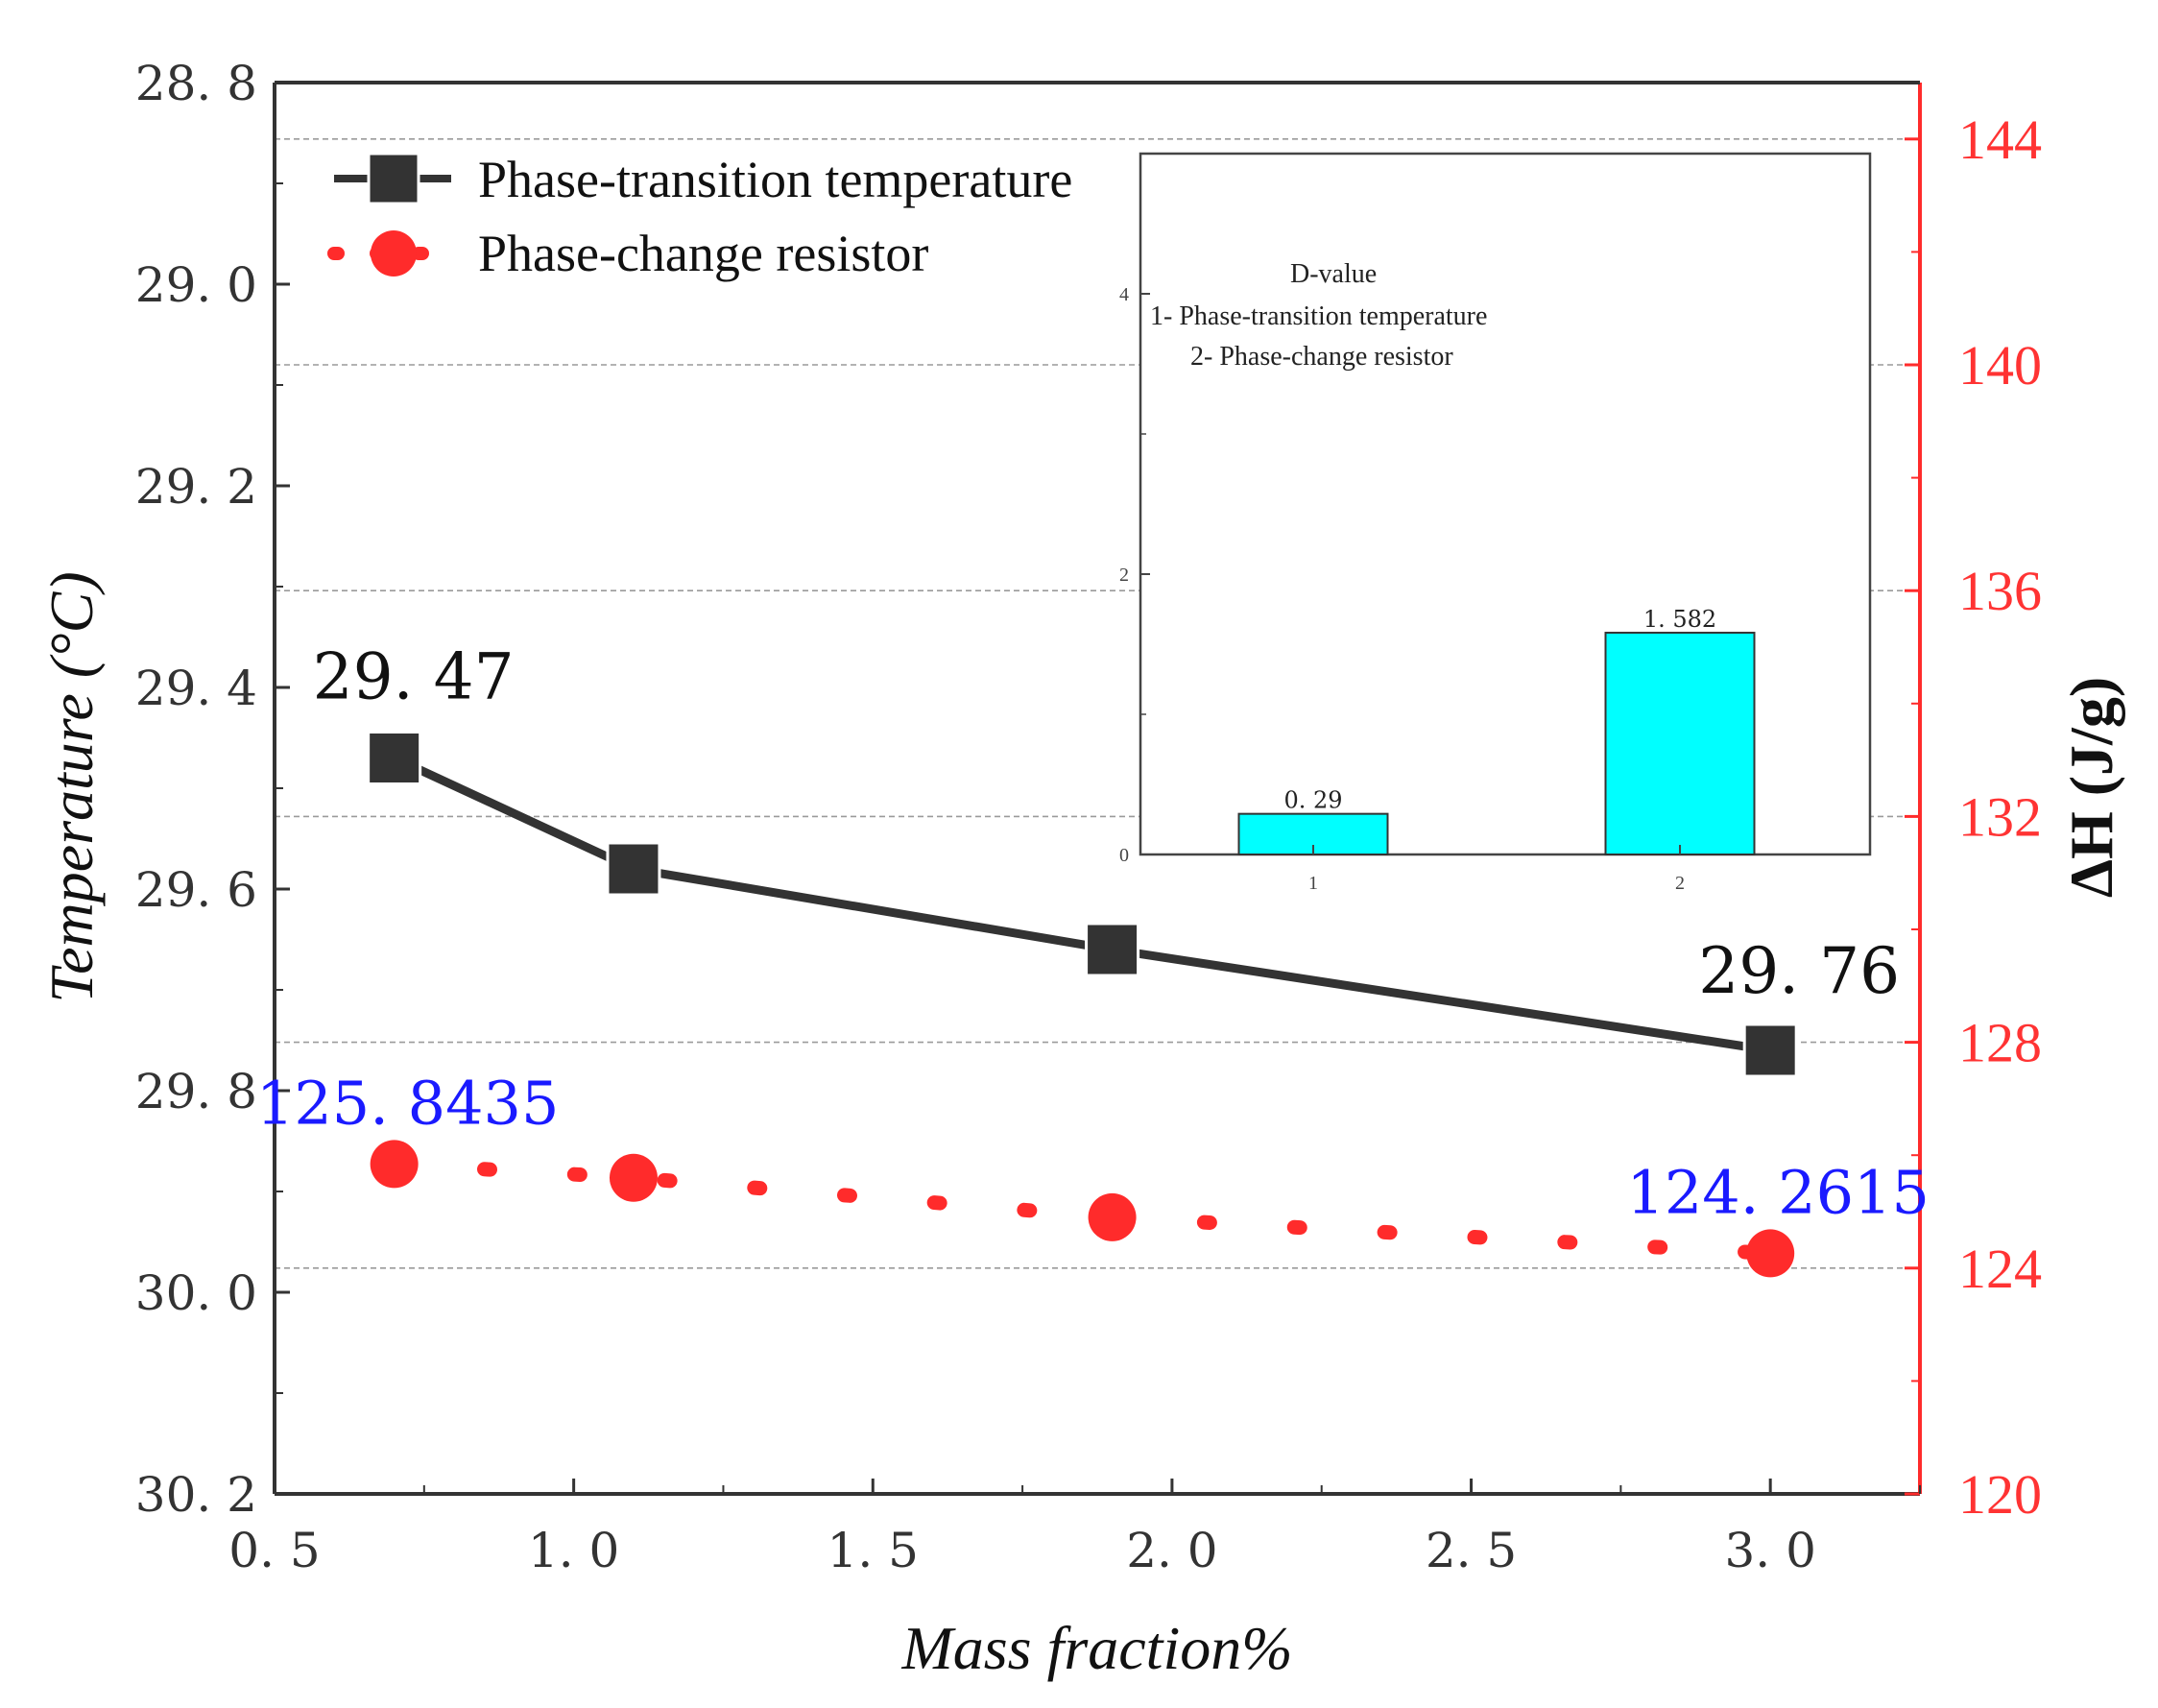  What do you see at coordinates (1124, 294) in the screenshot?
I see `inset-y-tick-label: 4` at bounding box center [1124, 294].